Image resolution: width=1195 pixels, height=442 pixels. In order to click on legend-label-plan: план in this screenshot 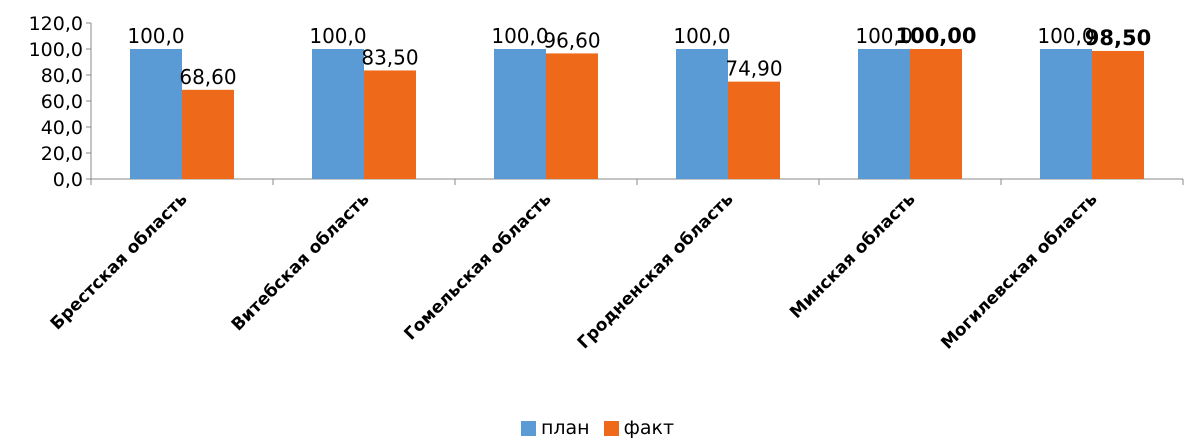, I will do `click(565, 428)`.